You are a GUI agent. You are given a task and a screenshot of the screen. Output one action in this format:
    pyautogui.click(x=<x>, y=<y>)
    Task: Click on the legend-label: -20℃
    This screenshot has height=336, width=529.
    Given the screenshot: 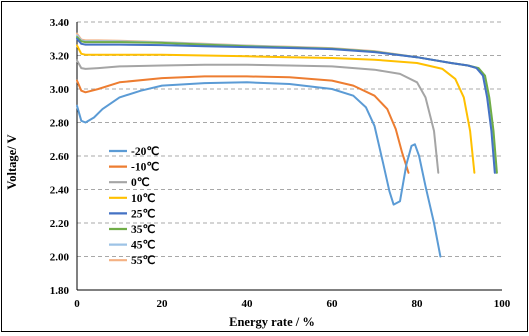 What is the action you would take?
    pyautogui.click(x=145, y=151)
    